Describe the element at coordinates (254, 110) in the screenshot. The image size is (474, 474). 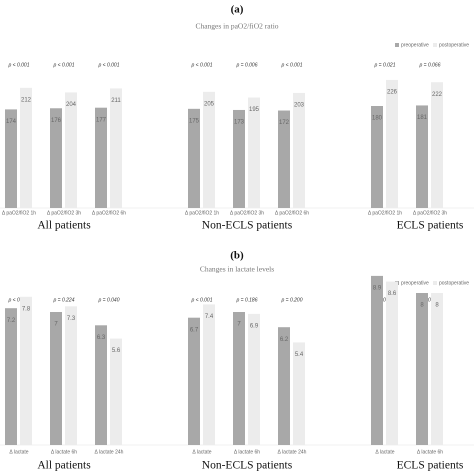
I see `value-label: 195` at that location.